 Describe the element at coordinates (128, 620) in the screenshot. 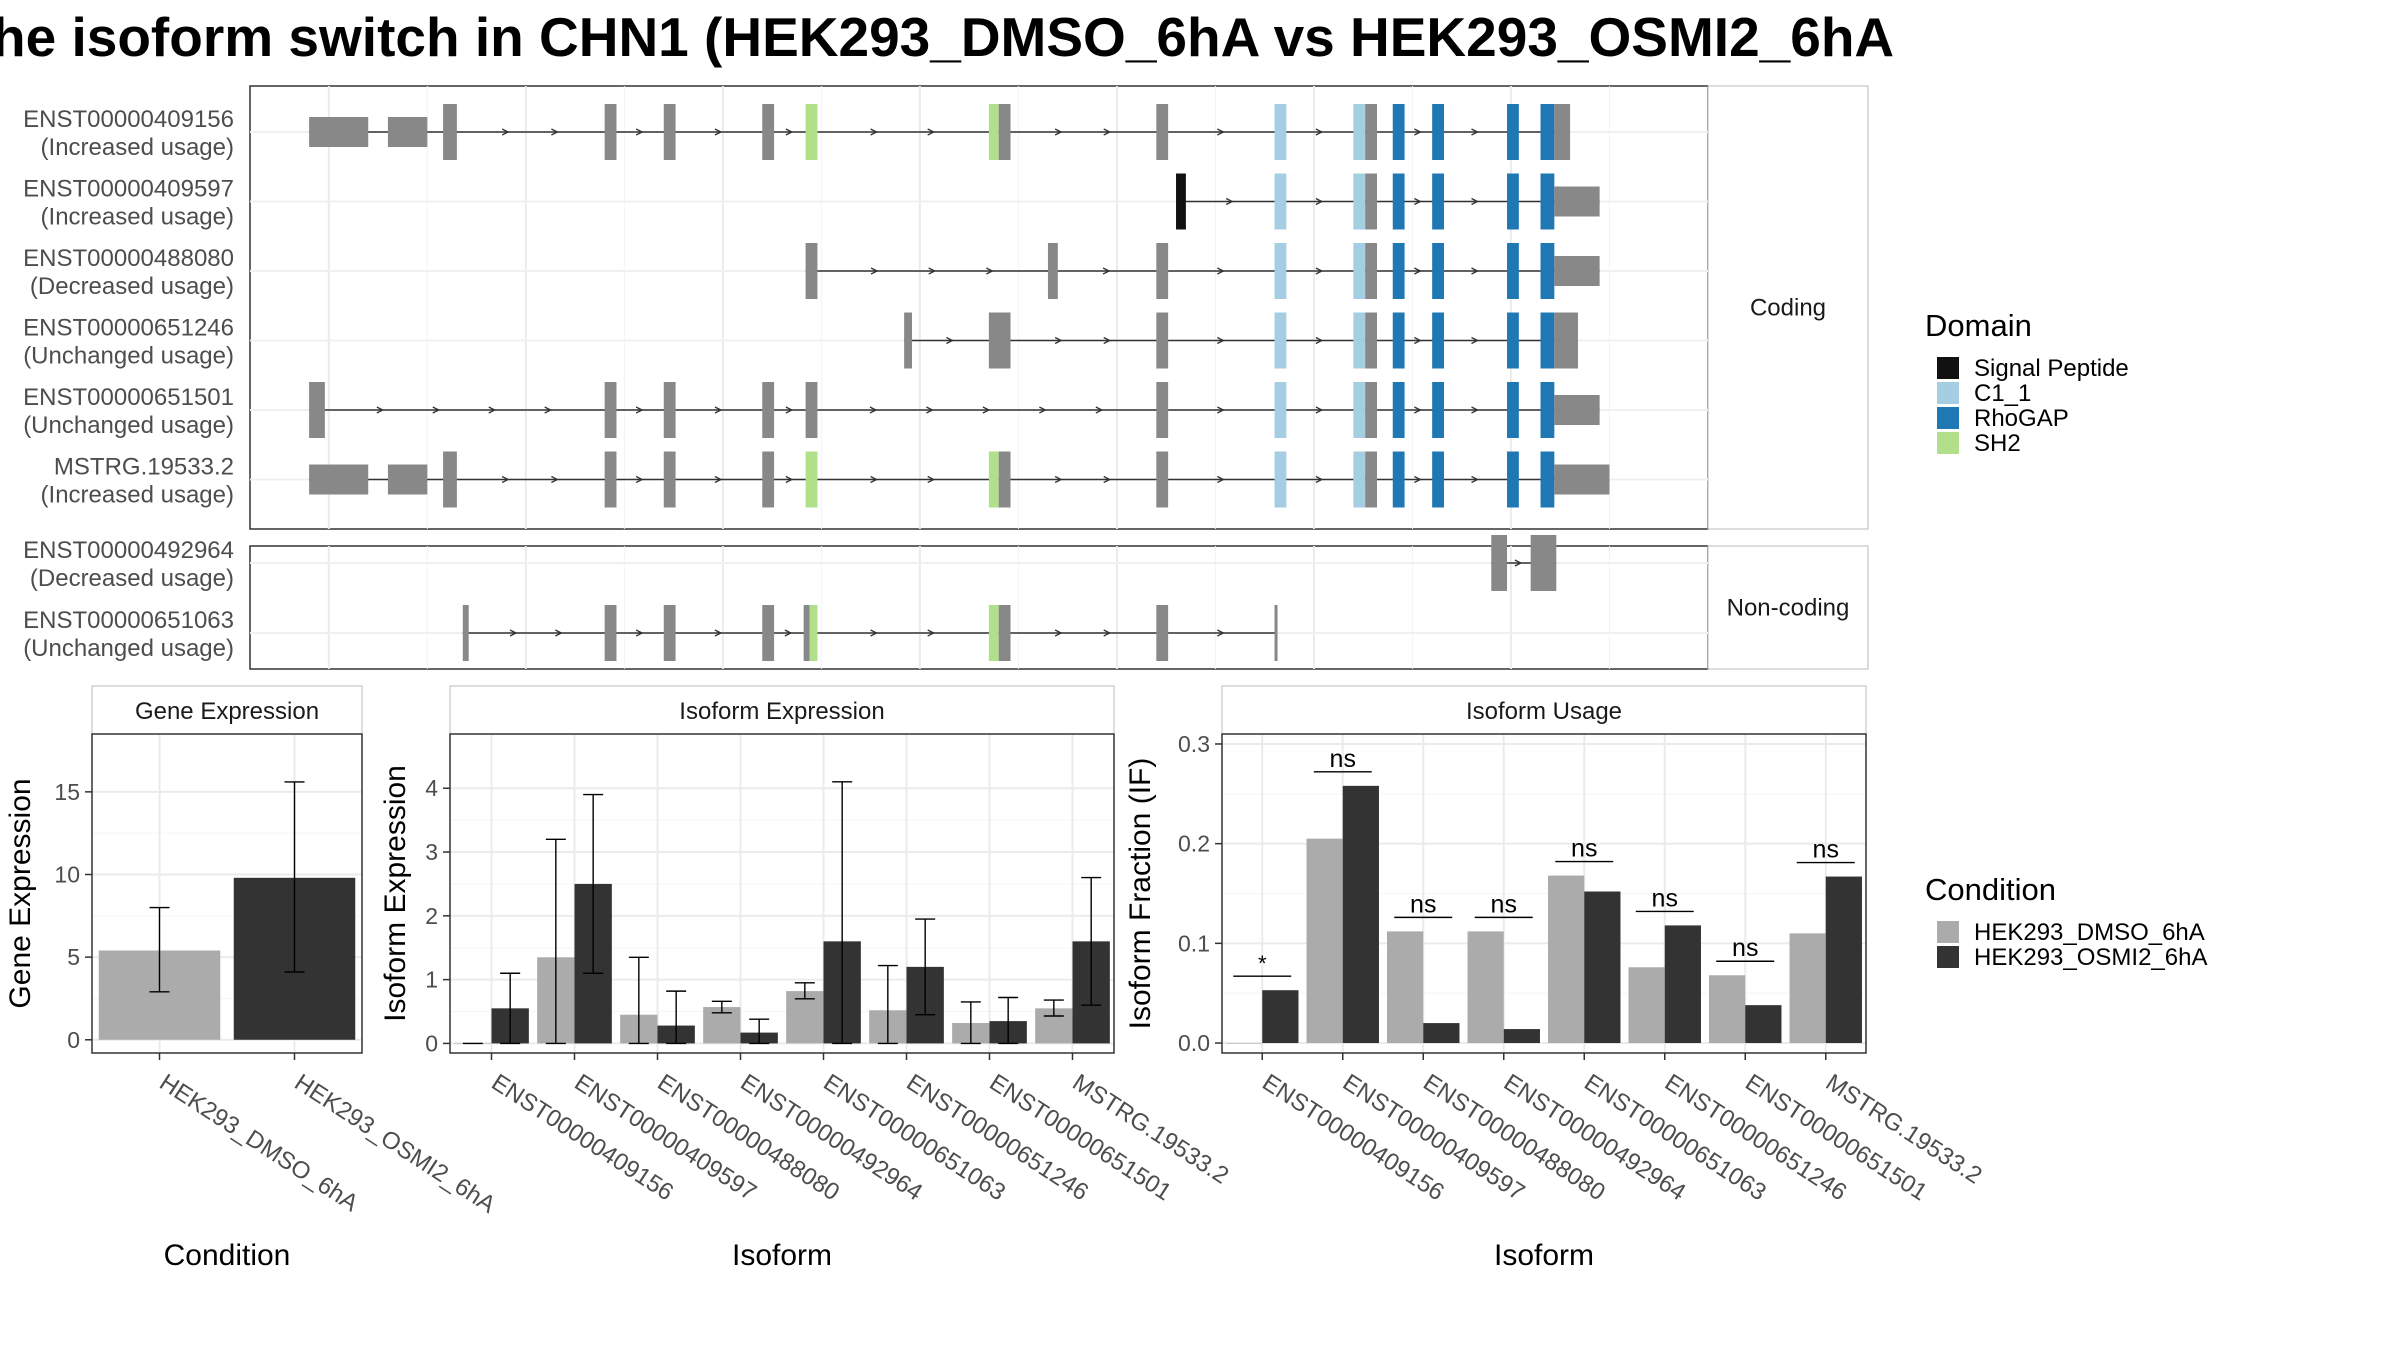

I see `transcript-id-label: ENST00000651063` at that location.